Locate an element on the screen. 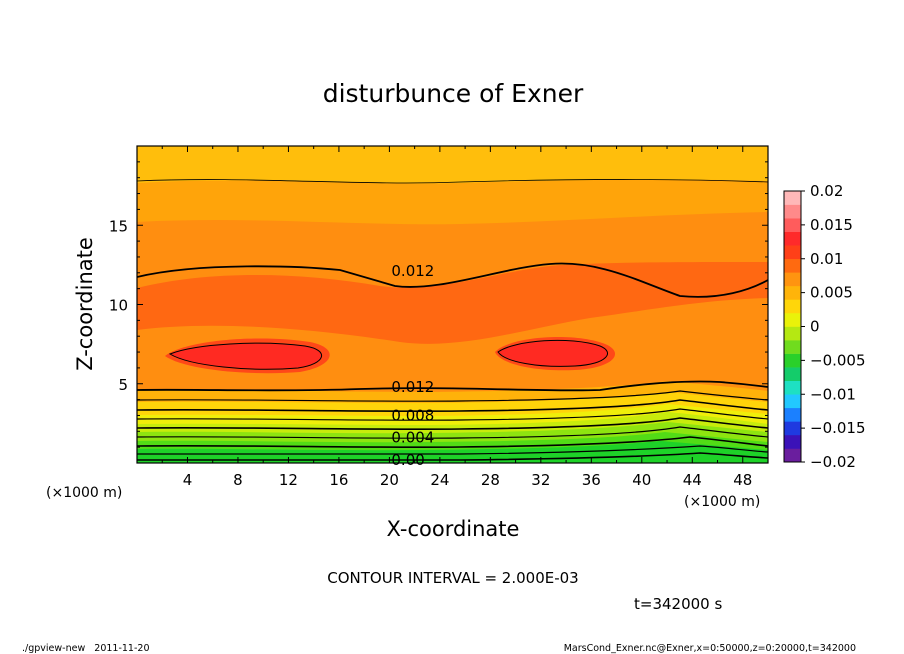  colorbar-label-5: −0.005 is located at coordinates (838, 360).